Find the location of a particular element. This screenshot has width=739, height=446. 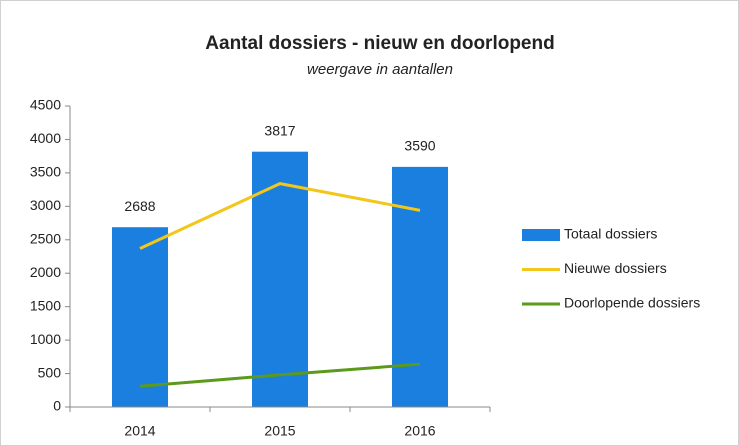

y-tick-label: 1500 is located at coordinates (45, 305).